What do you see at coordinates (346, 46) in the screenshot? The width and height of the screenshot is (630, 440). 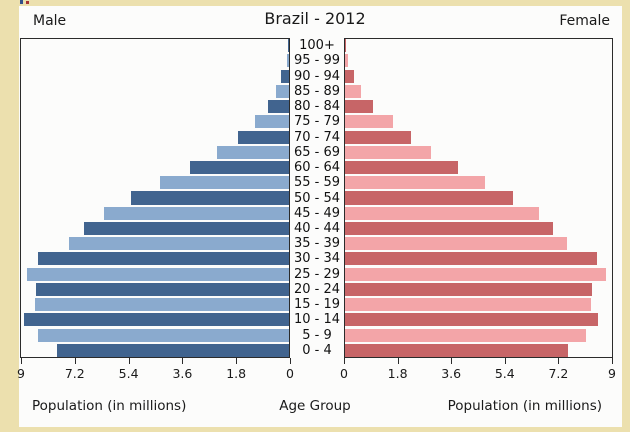 I see `female-bar-100+` at bounding box center [346, 46].